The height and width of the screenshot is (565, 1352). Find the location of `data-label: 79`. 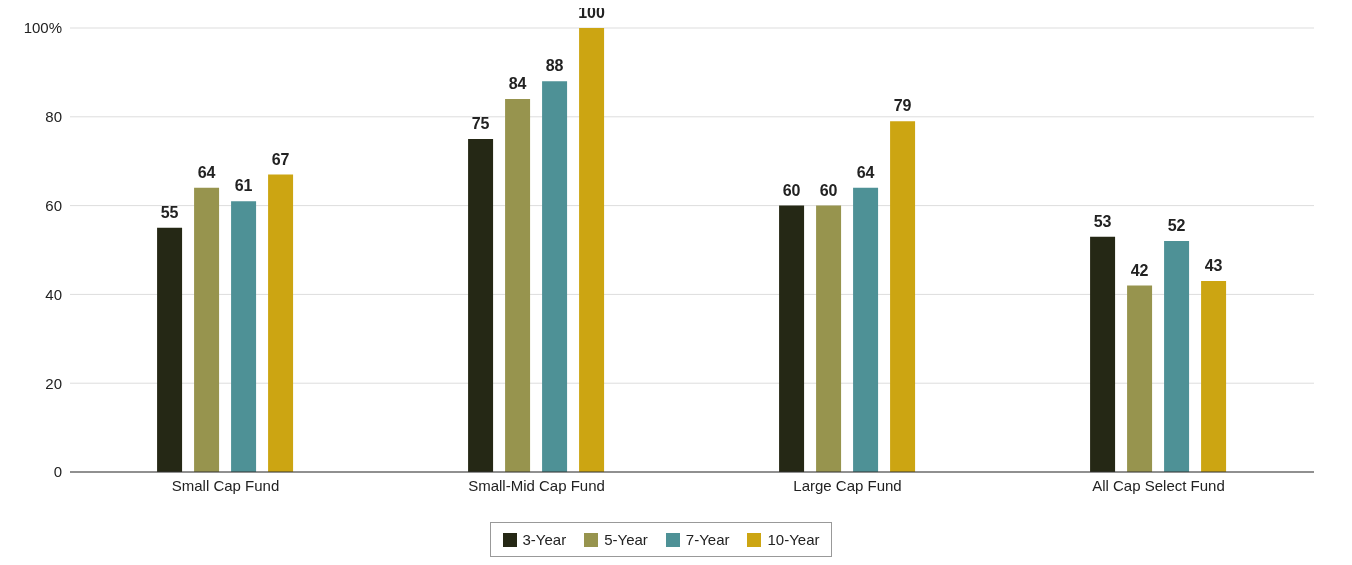

data-label: 79 is located at coordinates (902, 106).